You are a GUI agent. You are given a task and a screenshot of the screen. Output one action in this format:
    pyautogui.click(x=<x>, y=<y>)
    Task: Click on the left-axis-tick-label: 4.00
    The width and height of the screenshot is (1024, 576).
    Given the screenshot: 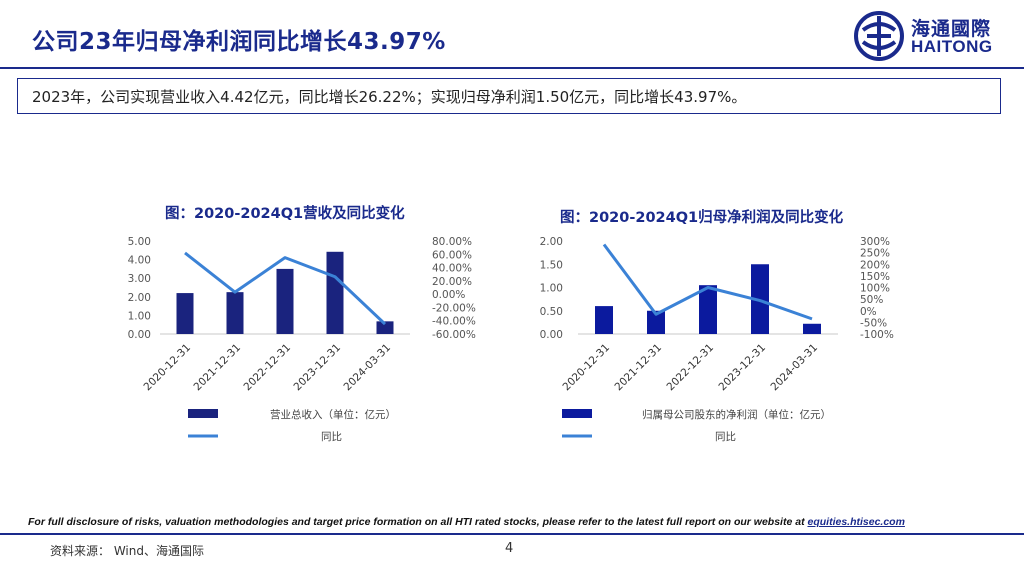 What is the action you would take?
    pyautogui.click(x=139, y=261)
    